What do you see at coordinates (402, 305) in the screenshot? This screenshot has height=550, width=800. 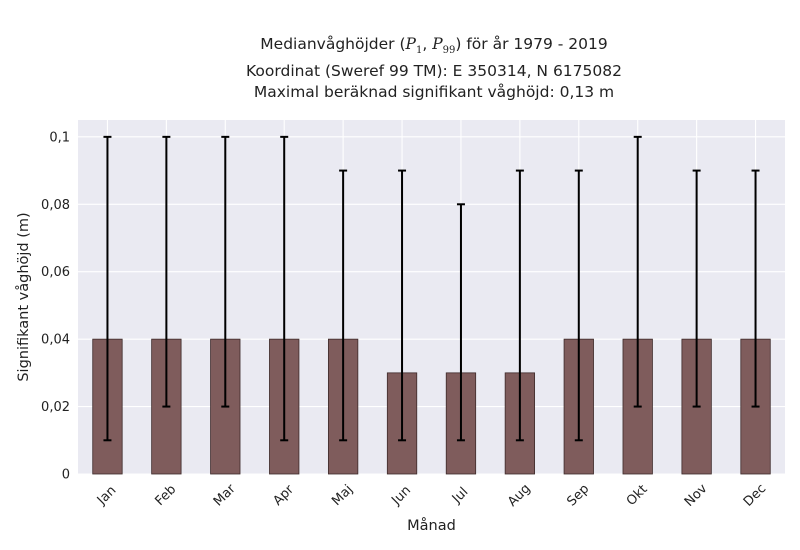 I see `error-bar-jun` at bounding box center [402, 305].